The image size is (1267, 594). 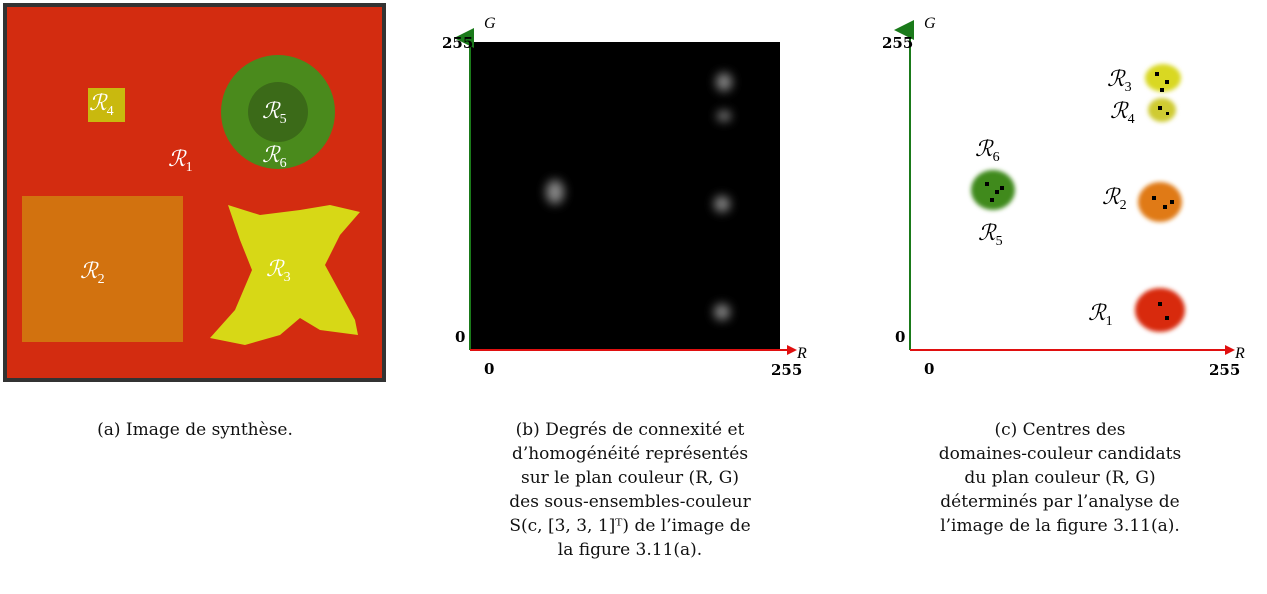 What do you see at coordinates (1060, 526) in the screenshot?
I see `caption-line: l’image de la figure 3.11(a).` at bounding box center [1060, 526].